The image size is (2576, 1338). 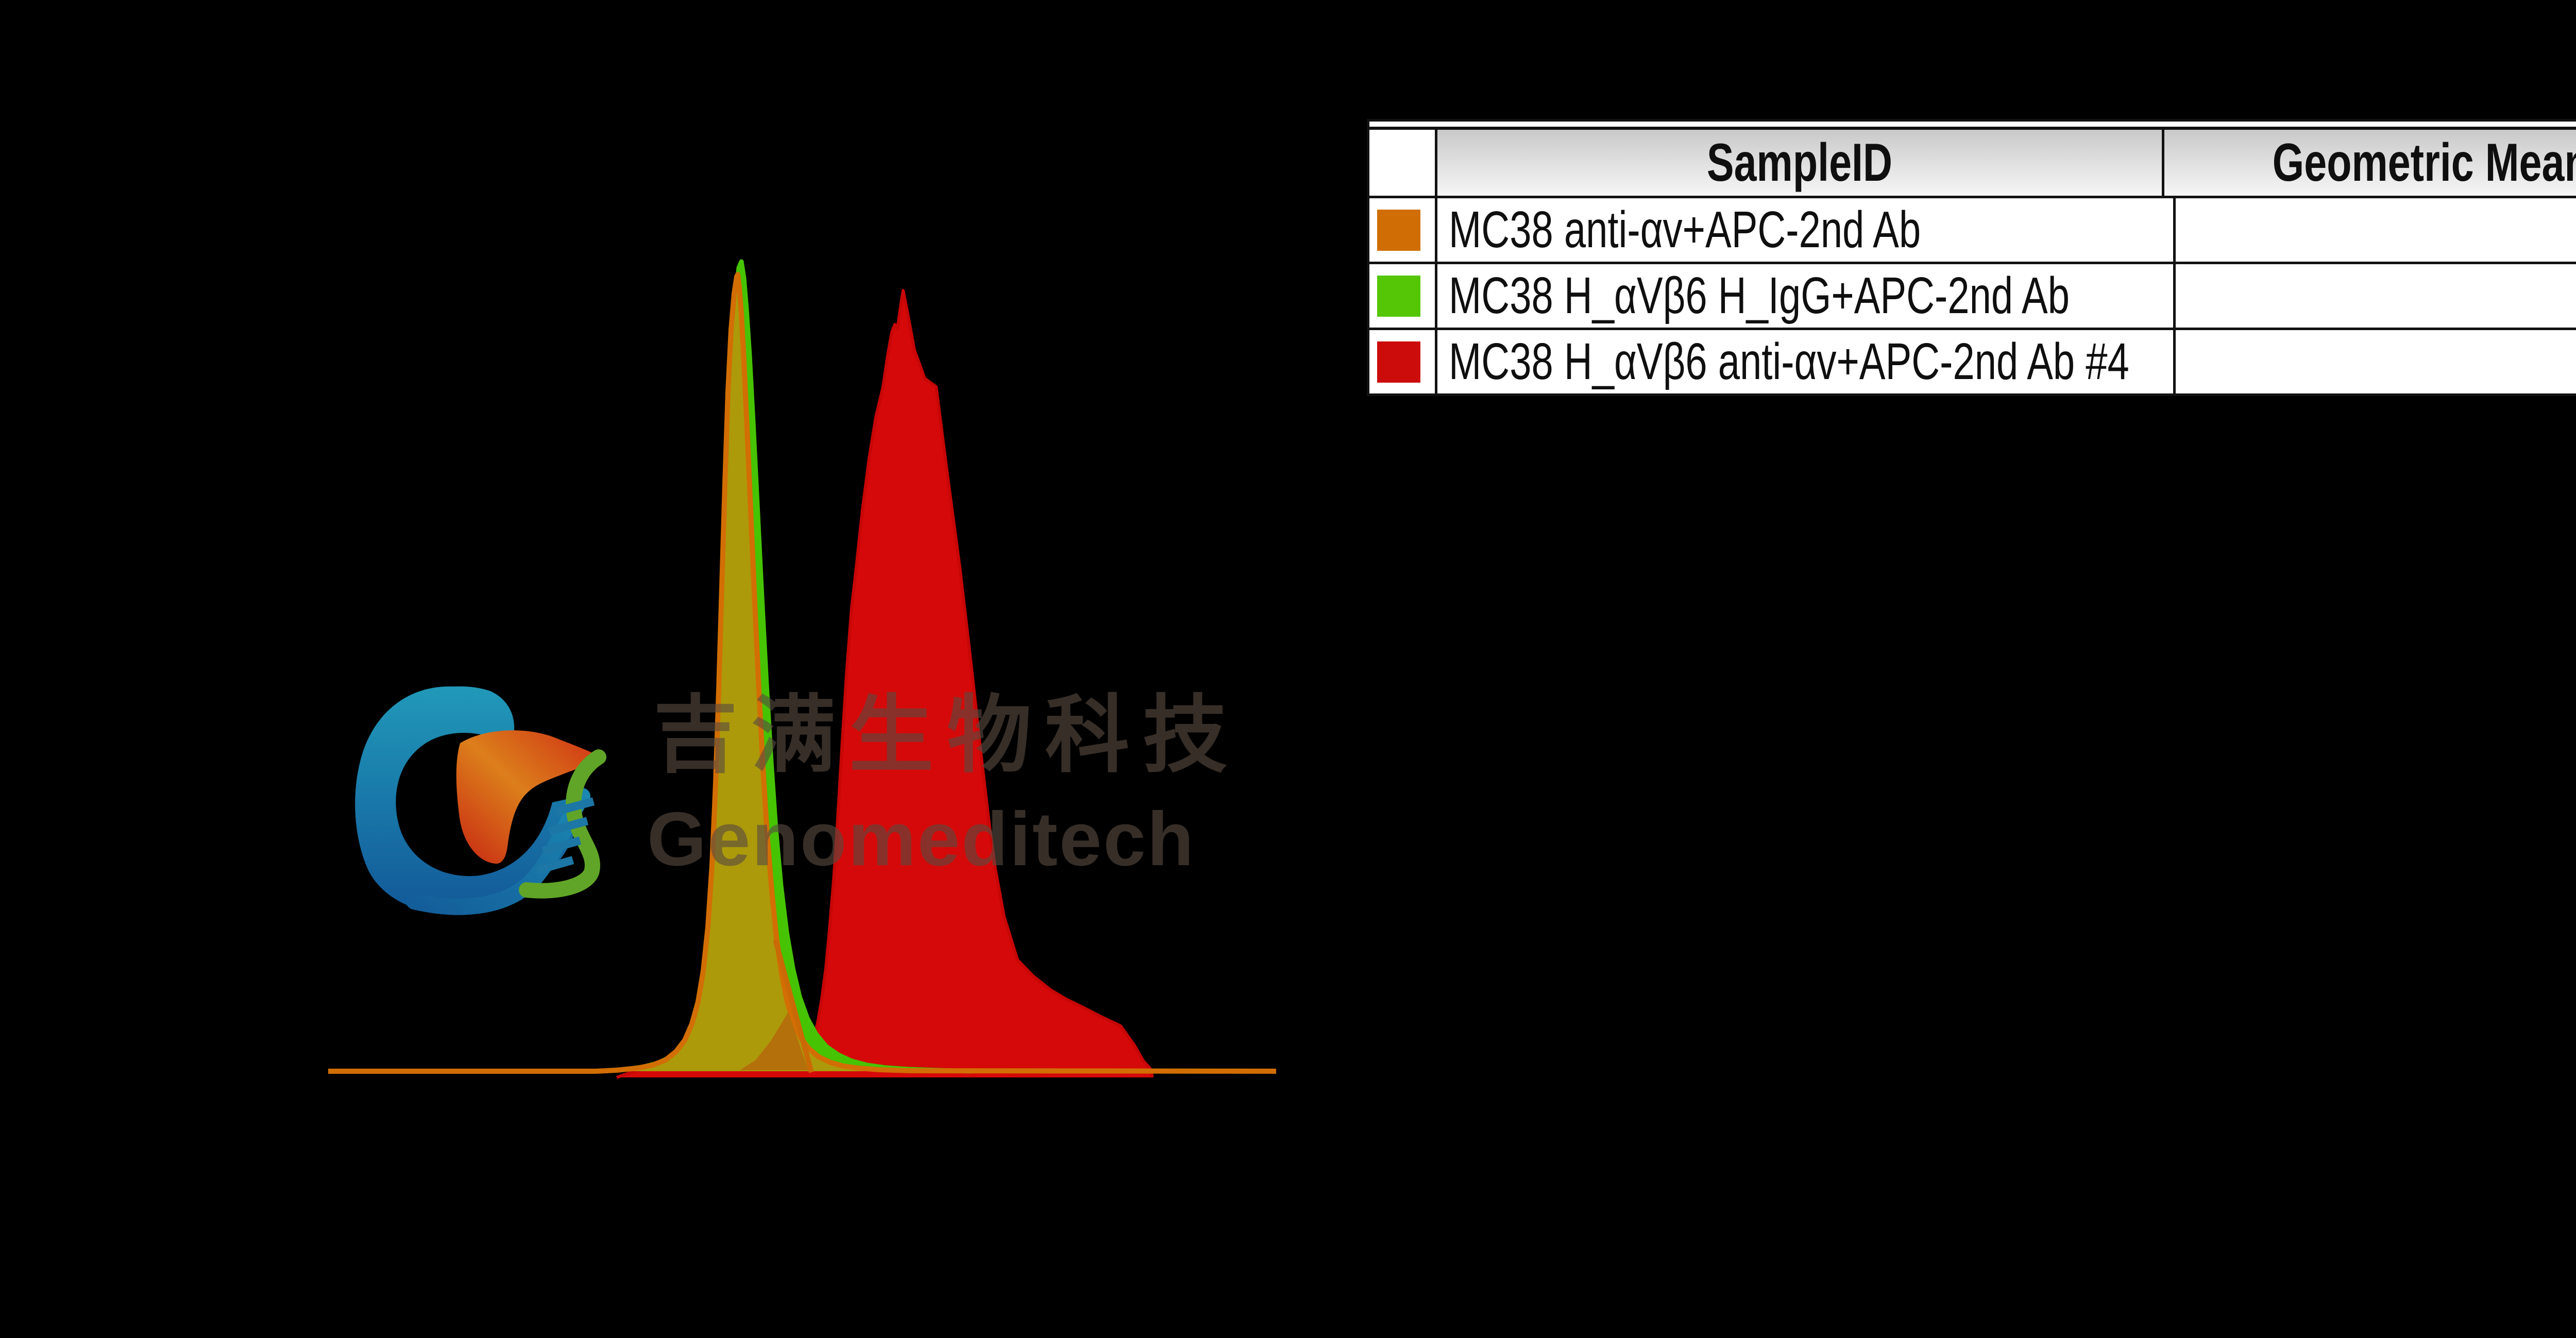 What do you see at coordinates (1398, 230) in the screenshot?
I see `series-color-swatch-orange` at bounding box center [1398, 230].